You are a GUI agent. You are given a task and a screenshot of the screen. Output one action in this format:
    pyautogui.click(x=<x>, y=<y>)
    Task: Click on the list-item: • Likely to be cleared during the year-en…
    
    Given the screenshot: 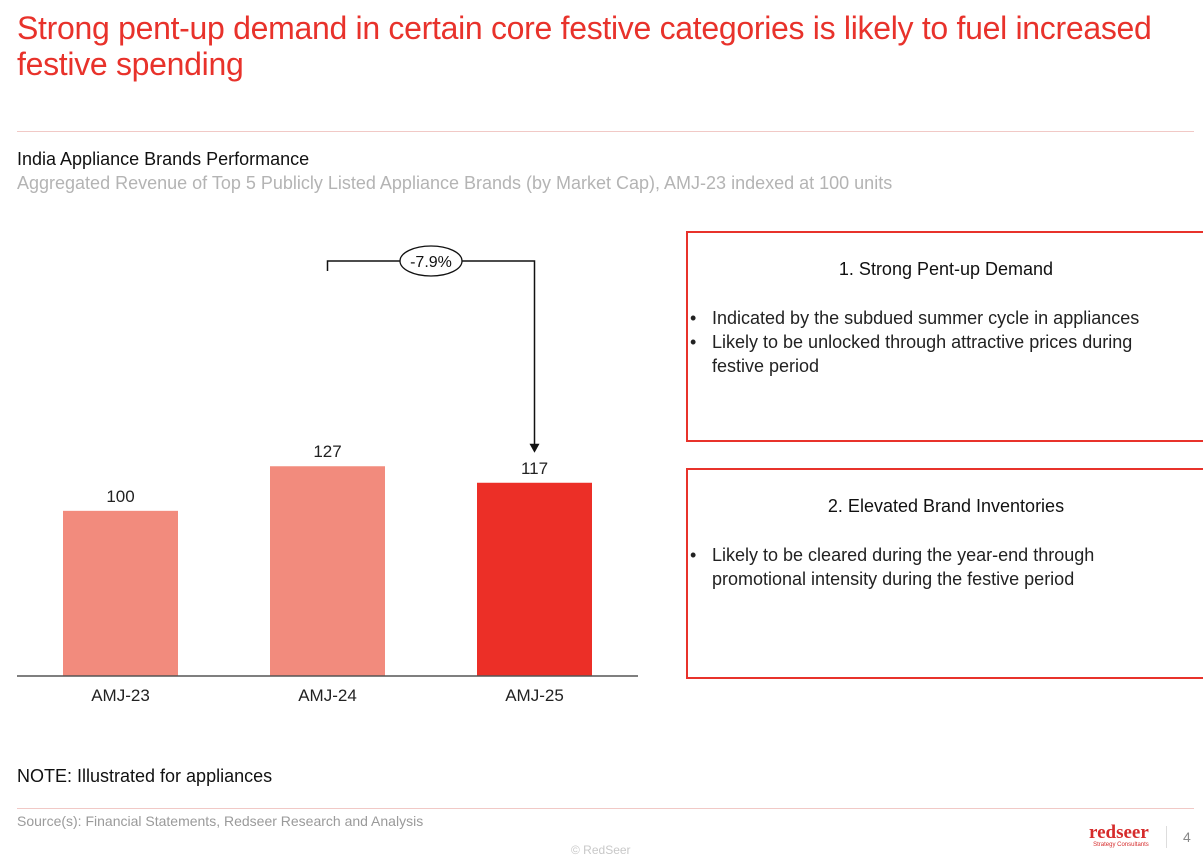 What is the action you would take?
    pyautogui.click(x=892, y=567)
    